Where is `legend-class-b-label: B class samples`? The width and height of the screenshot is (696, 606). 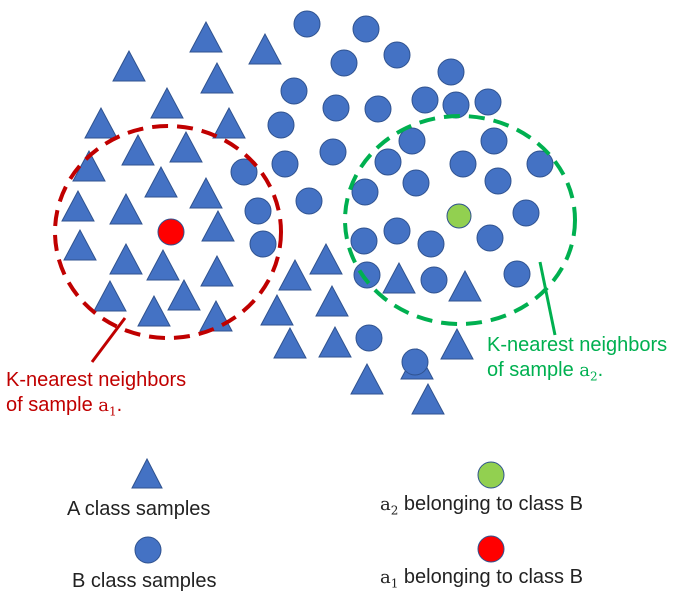 legend-class-b-label: B class samples is located at coordinates (144, 581).